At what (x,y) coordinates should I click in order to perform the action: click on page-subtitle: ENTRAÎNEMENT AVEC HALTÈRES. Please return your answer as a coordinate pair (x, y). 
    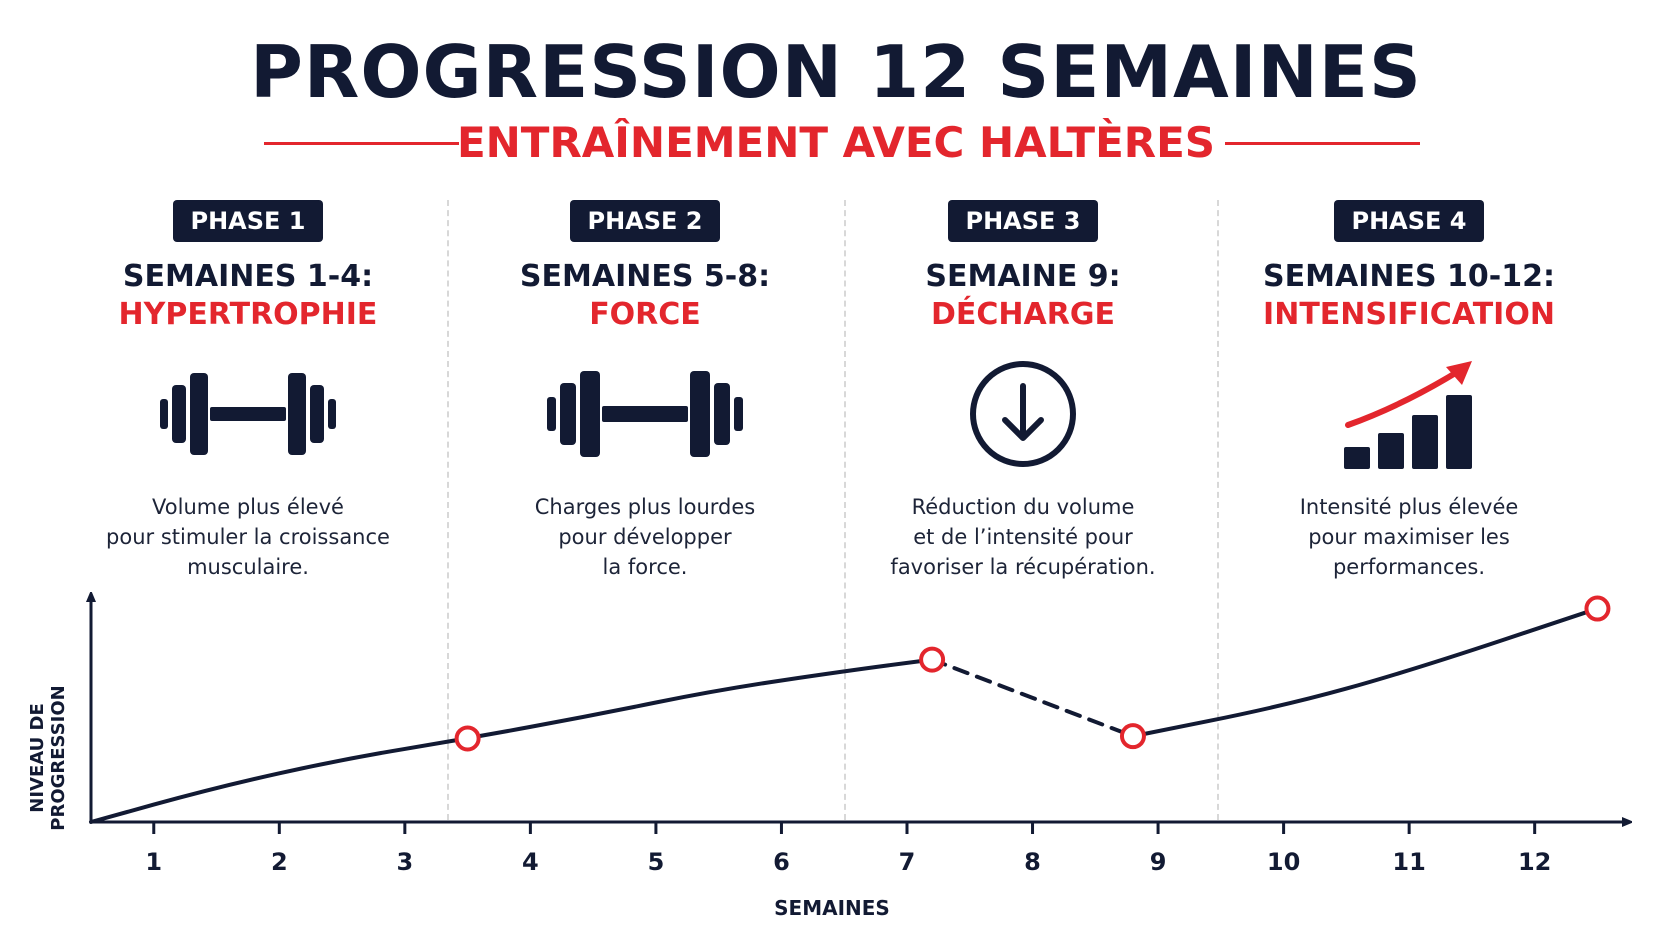
    Looking at the image, I should click on (836, 142).